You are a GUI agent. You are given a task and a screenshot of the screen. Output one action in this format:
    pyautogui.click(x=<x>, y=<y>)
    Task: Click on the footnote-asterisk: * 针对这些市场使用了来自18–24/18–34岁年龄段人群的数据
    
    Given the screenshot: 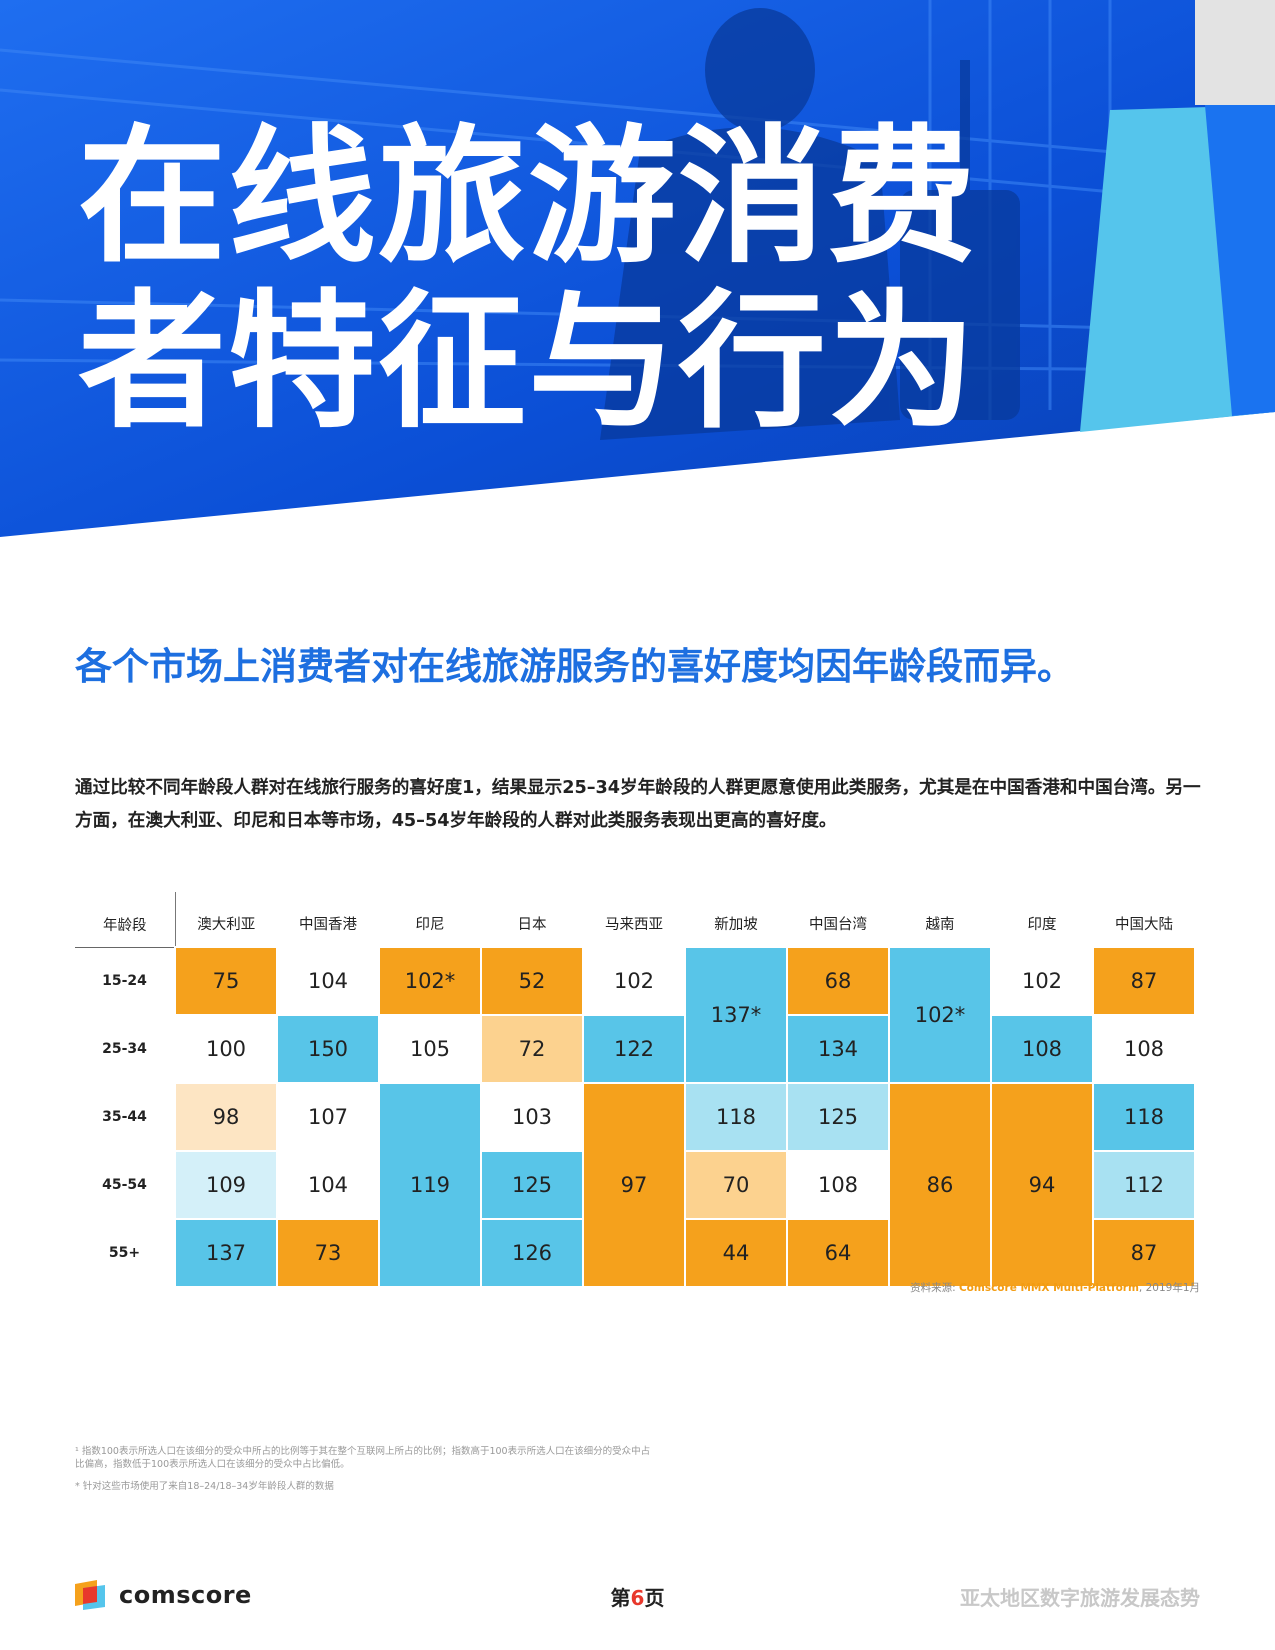 What is the action you would take?
    pyautogui.click(x=204, y=1486)
    